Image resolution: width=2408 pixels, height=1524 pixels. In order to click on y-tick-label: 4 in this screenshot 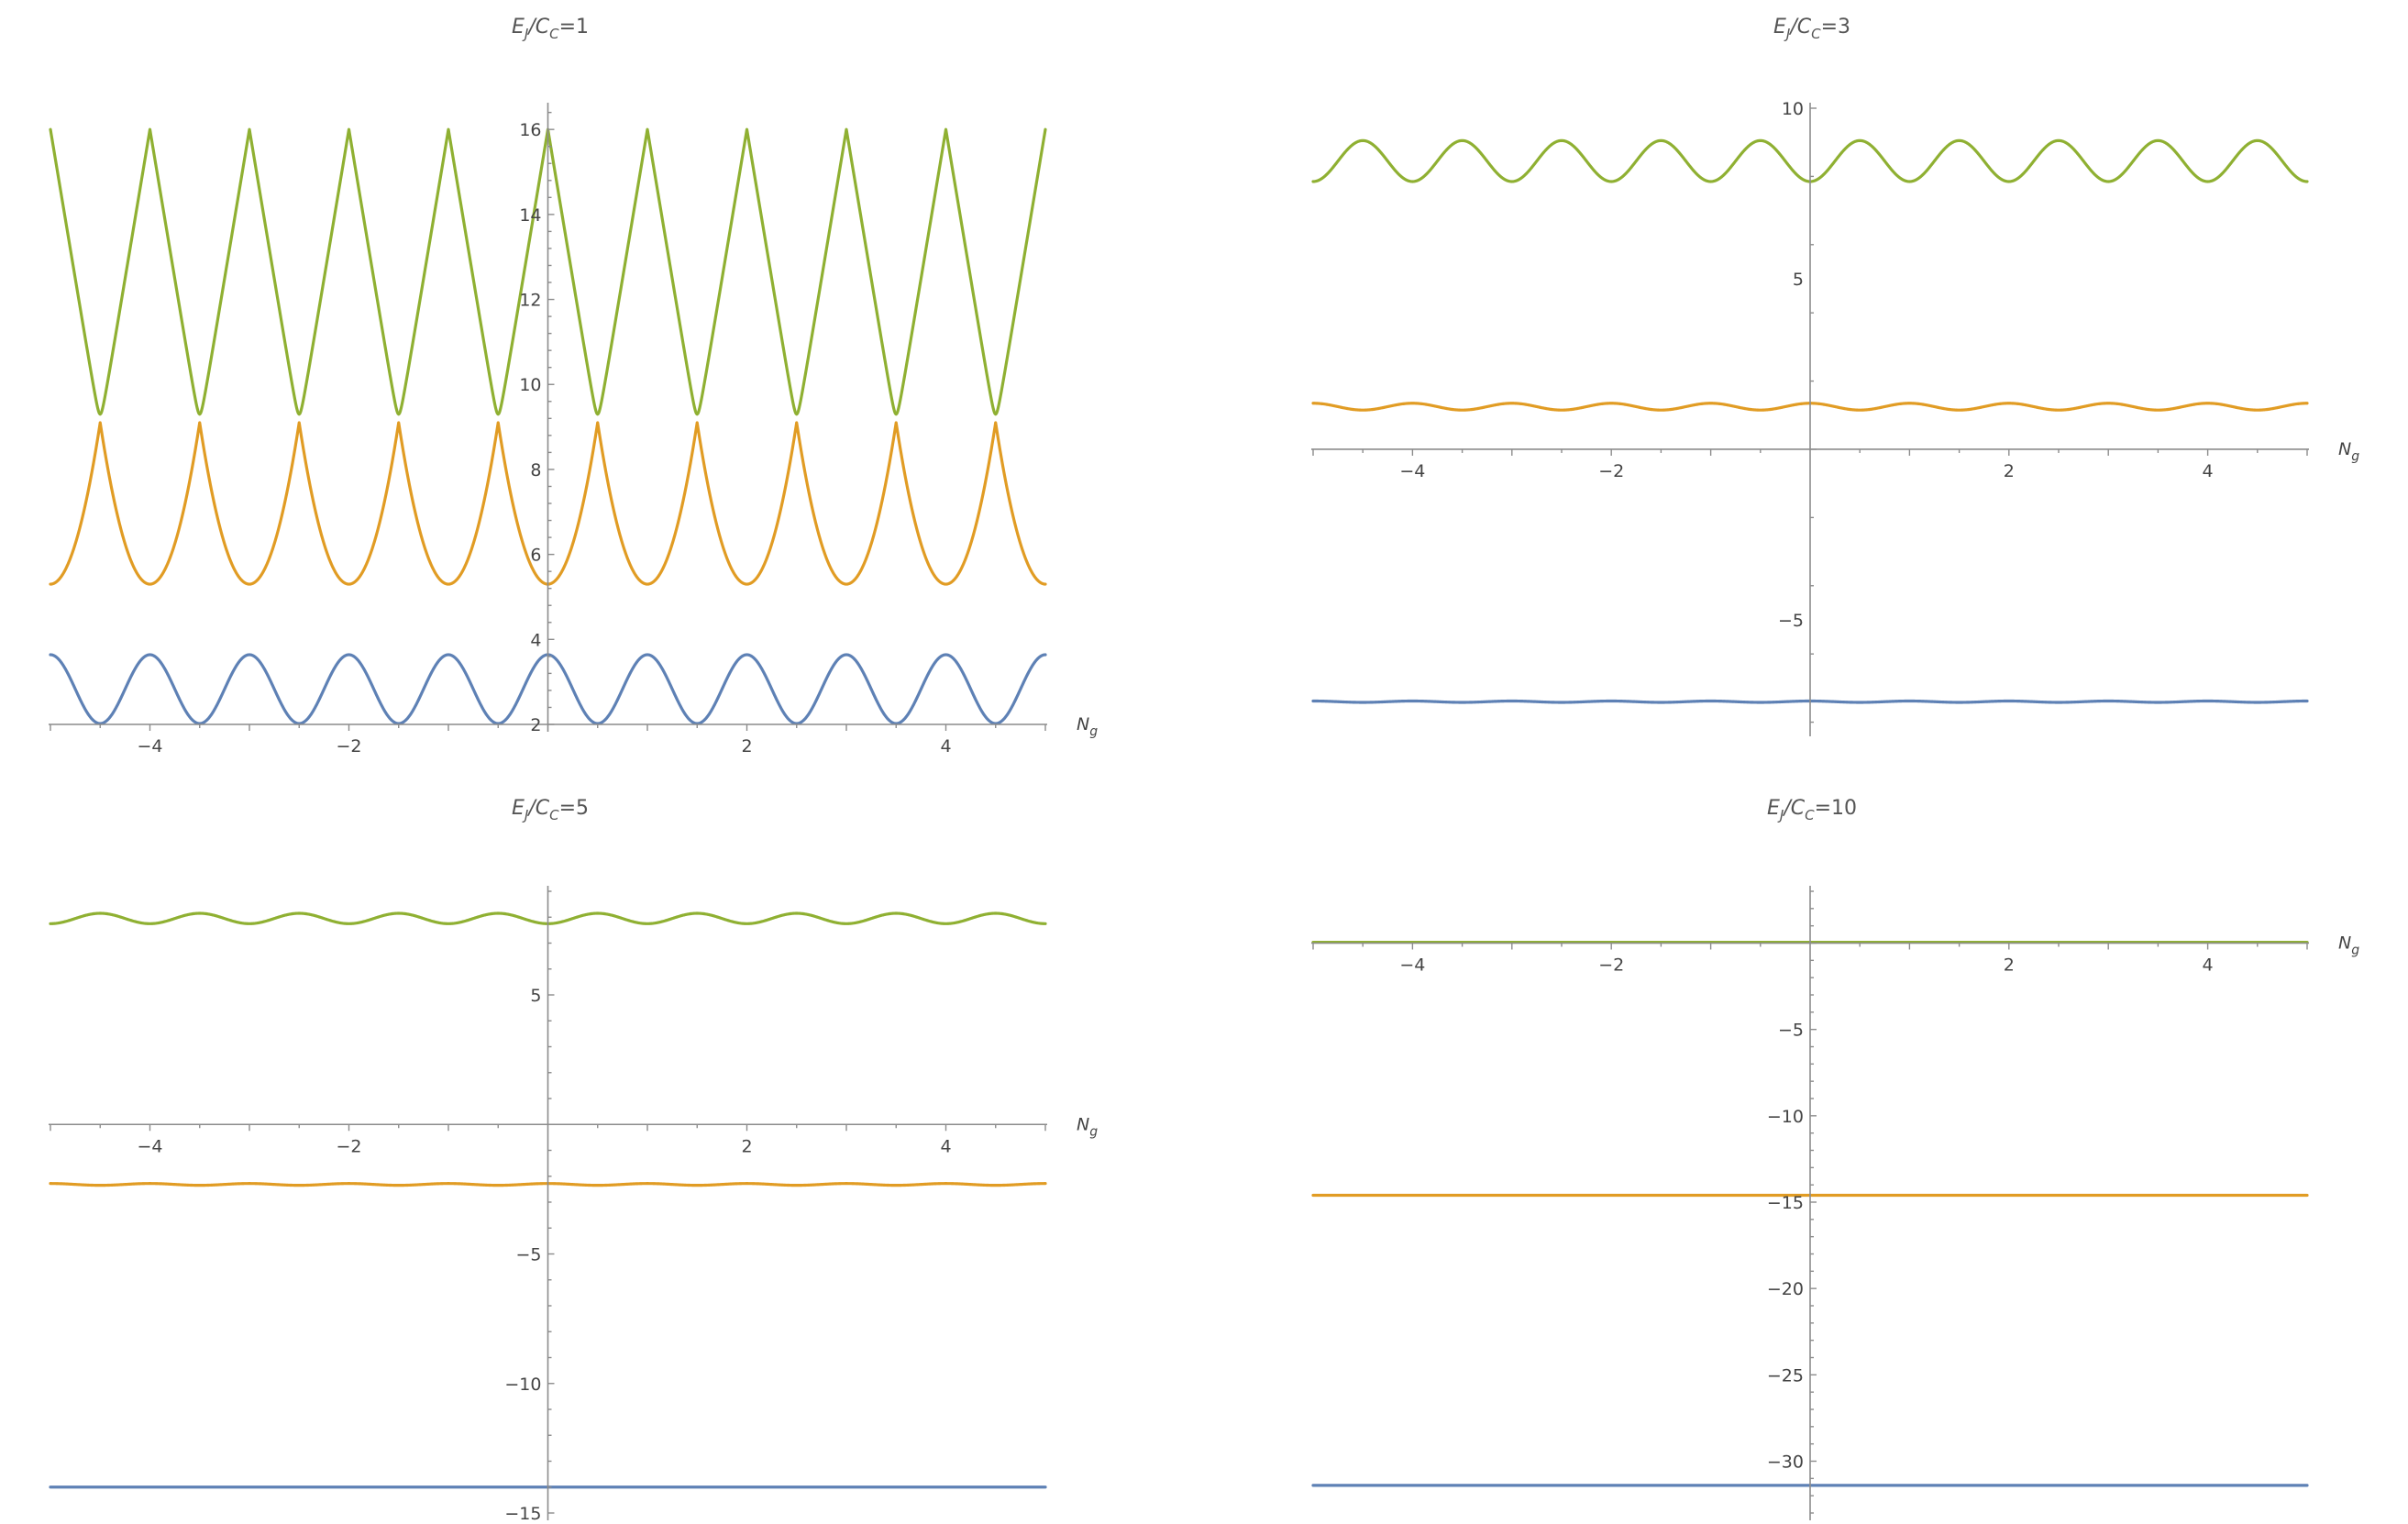, I will do `click(536, 640)`.